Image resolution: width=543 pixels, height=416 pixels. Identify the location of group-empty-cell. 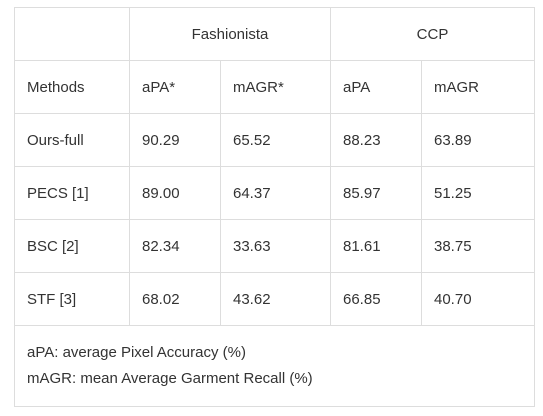
(72, 34).